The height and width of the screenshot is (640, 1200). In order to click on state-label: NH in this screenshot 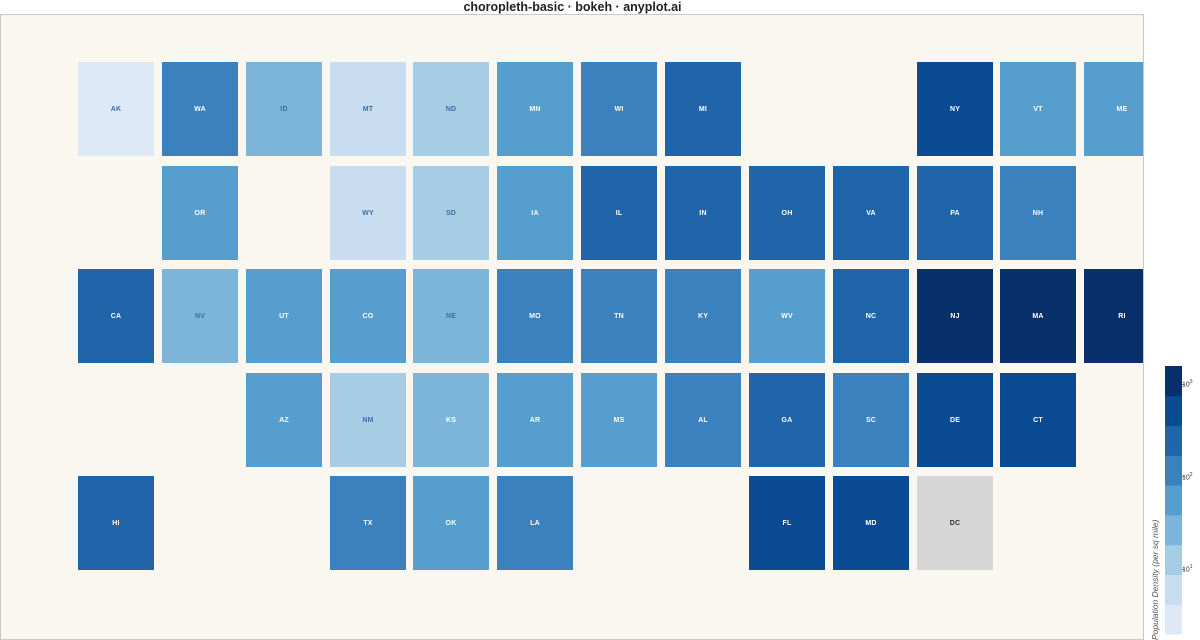, I will do `click(1038, 213)`.